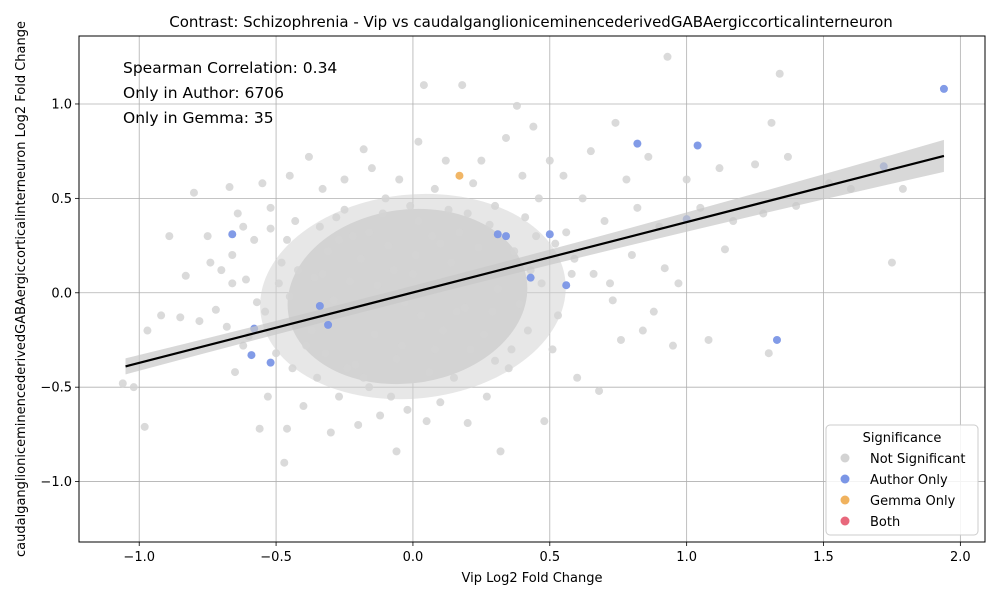 This screenshot has width=1000, height=600. What do you see at coordinates (845, 458) in the screenshot?
I see `legend-marker-not-significant` at bounding box center [845, 458].